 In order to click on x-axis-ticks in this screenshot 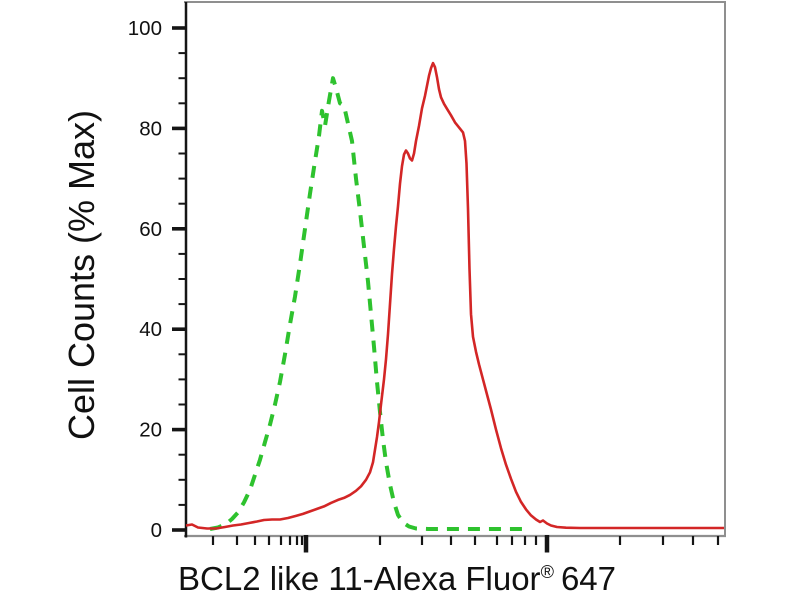, I will do `click(465, 544)`.